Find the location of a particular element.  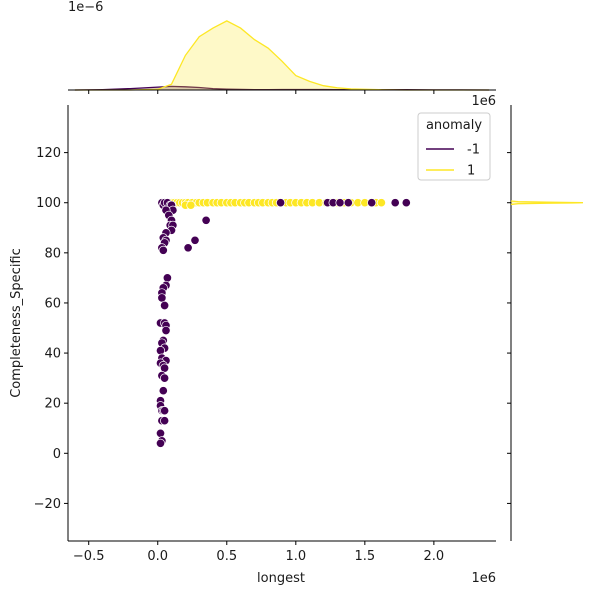

right-marginal-offset-label: 1e6 is located at coordinates (483, 101).